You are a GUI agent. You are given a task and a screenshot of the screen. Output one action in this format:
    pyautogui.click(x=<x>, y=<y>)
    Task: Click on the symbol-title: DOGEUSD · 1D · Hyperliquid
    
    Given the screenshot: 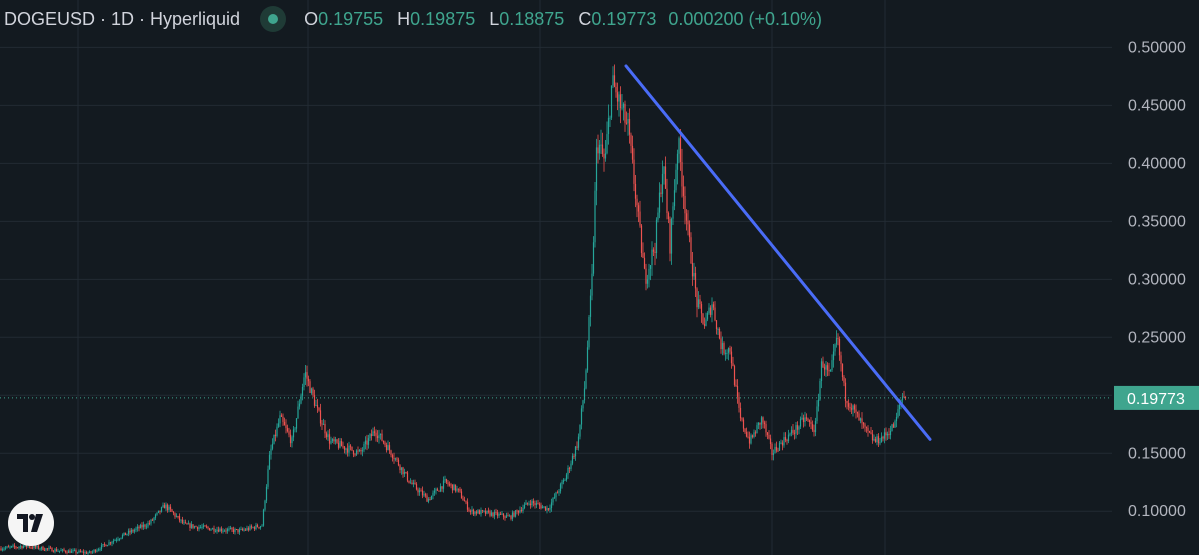 What is the action you would take?
    pyautogui.click(x=122, y=18)
    